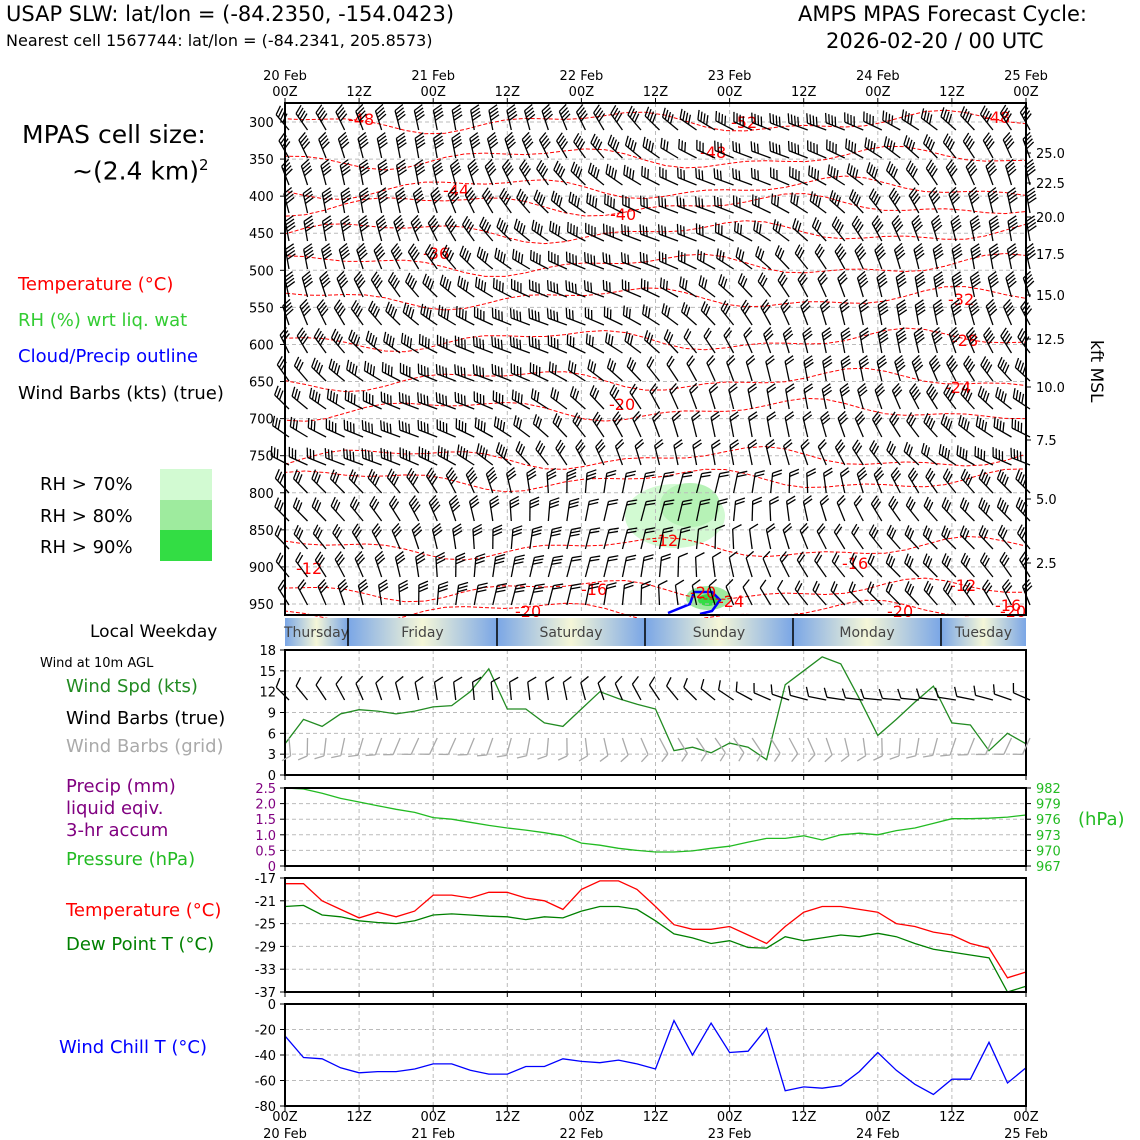 This screenshot has height=1140, width=1140. I want to click on kft-tick-label: 22.5, so click(1050, 184).